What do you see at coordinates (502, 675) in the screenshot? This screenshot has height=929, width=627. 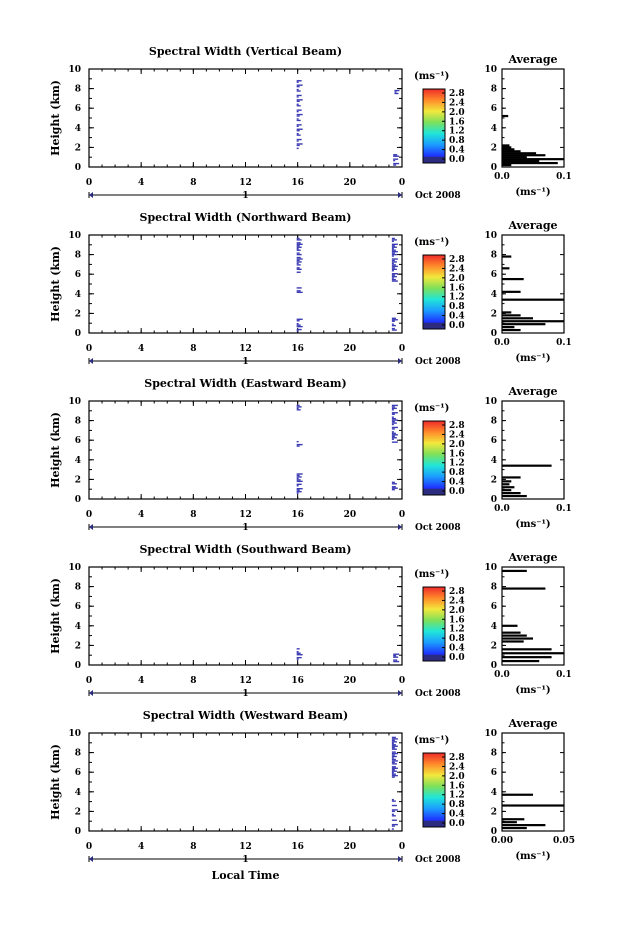 I see `average-x-tick-label: 0.0` at bounding box center [502, 675].